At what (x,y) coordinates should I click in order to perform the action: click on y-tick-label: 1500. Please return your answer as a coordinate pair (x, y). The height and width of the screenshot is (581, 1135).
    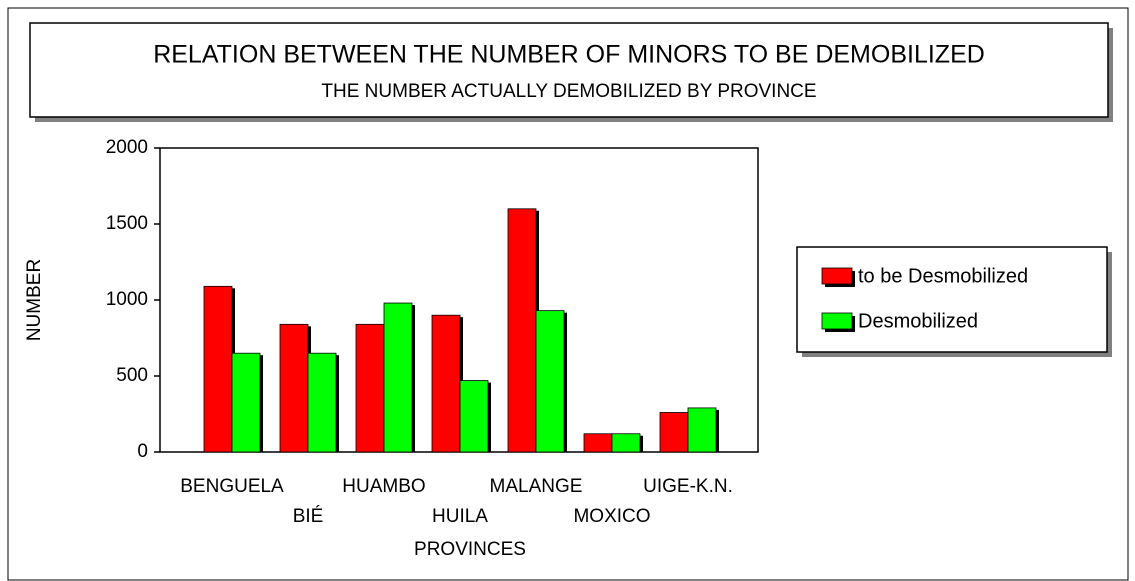
    Looking at the image, I should click on (127, 223).